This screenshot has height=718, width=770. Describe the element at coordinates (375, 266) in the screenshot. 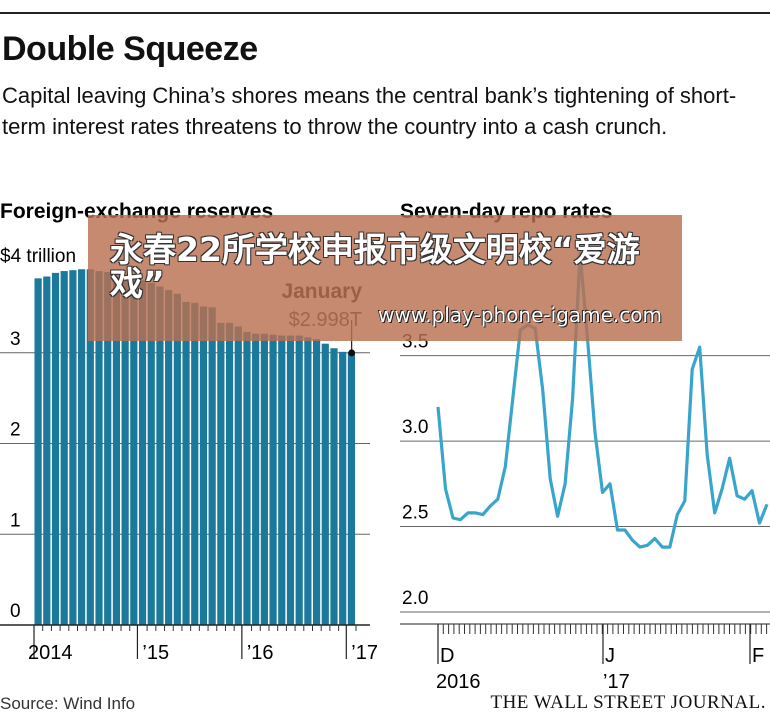

I see `overlay-title: 永春22所学校申报市级文明校“爱游戏”` at that location.